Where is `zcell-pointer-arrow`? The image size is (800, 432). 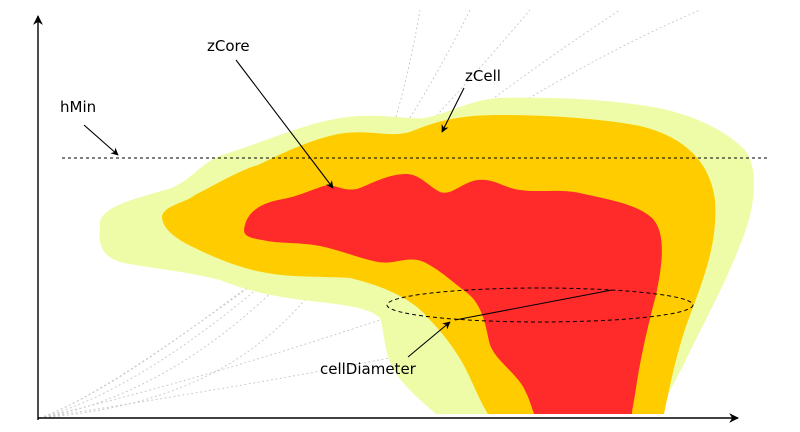
zcell-pointer-arrow is located at coordinates (453, 110).